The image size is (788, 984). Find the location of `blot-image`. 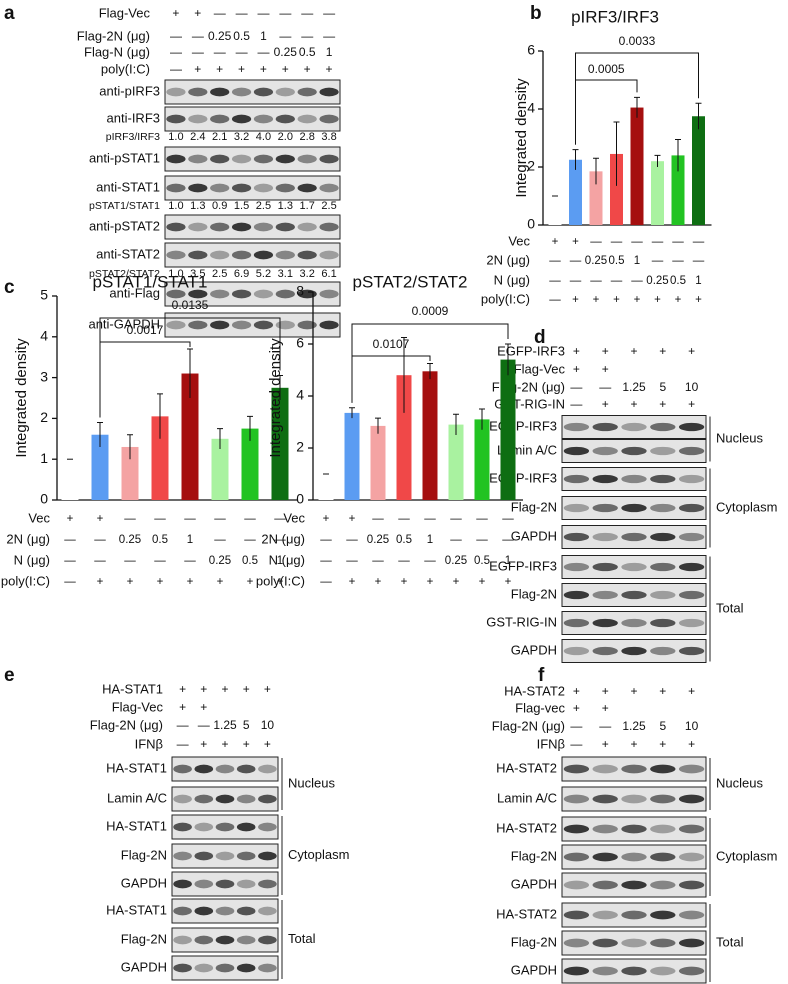

blot-image is located at coordinates (634, 623).